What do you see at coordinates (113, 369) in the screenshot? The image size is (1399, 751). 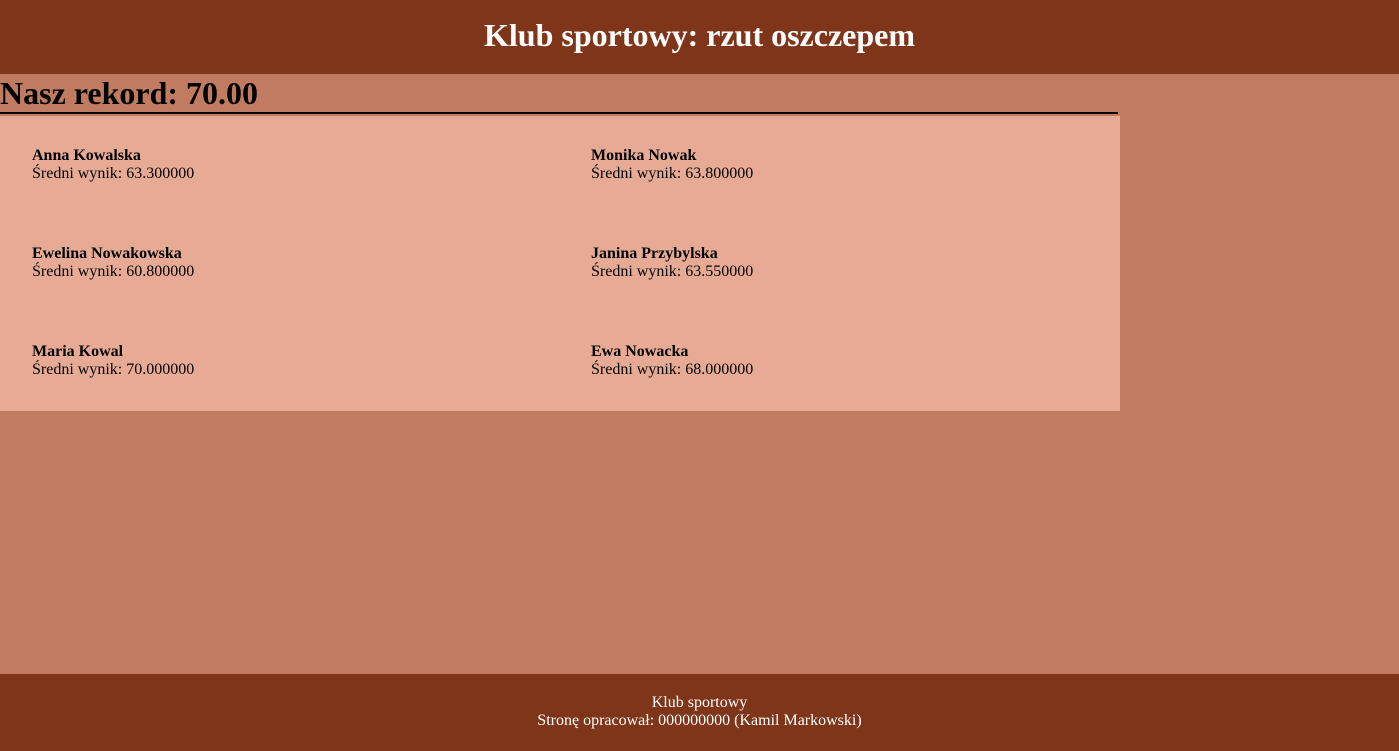 I see `athlete-score: Średni wynik: 70.000000` at bounding box center [113, 369].